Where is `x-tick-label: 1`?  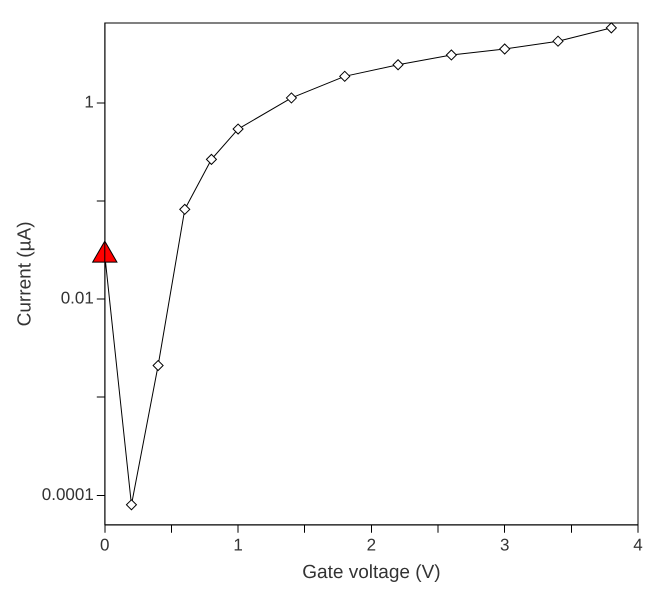
x-tick-label: 1 is located at coordinates (238, 545).